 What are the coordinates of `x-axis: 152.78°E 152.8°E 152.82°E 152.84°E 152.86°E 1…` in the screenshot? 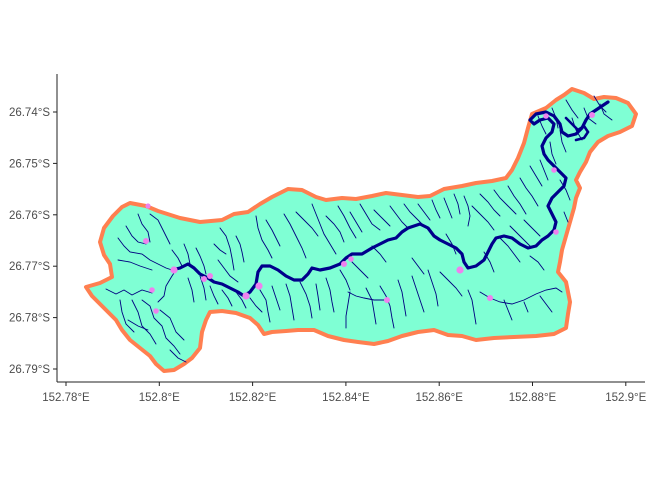 It's located at (344, 392).